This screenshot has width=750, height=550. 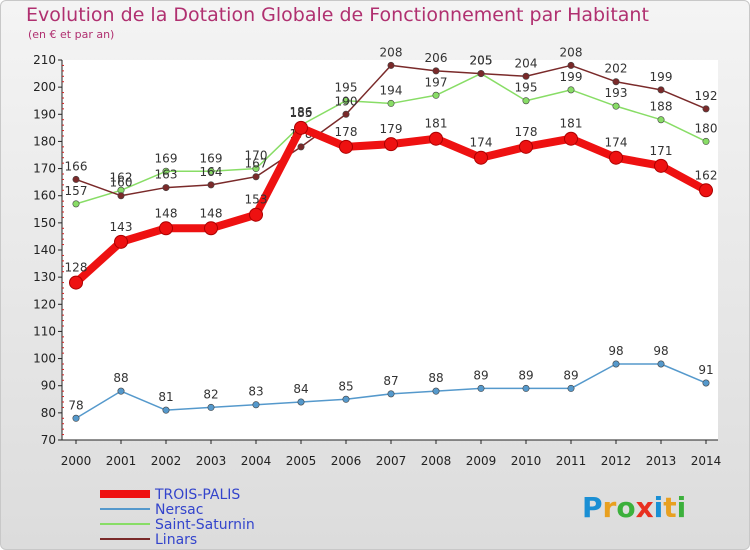 What do you see at coordinates (256, 156) in the screenshot?
I see `data-label: 170` at bounding box center [256, 156].